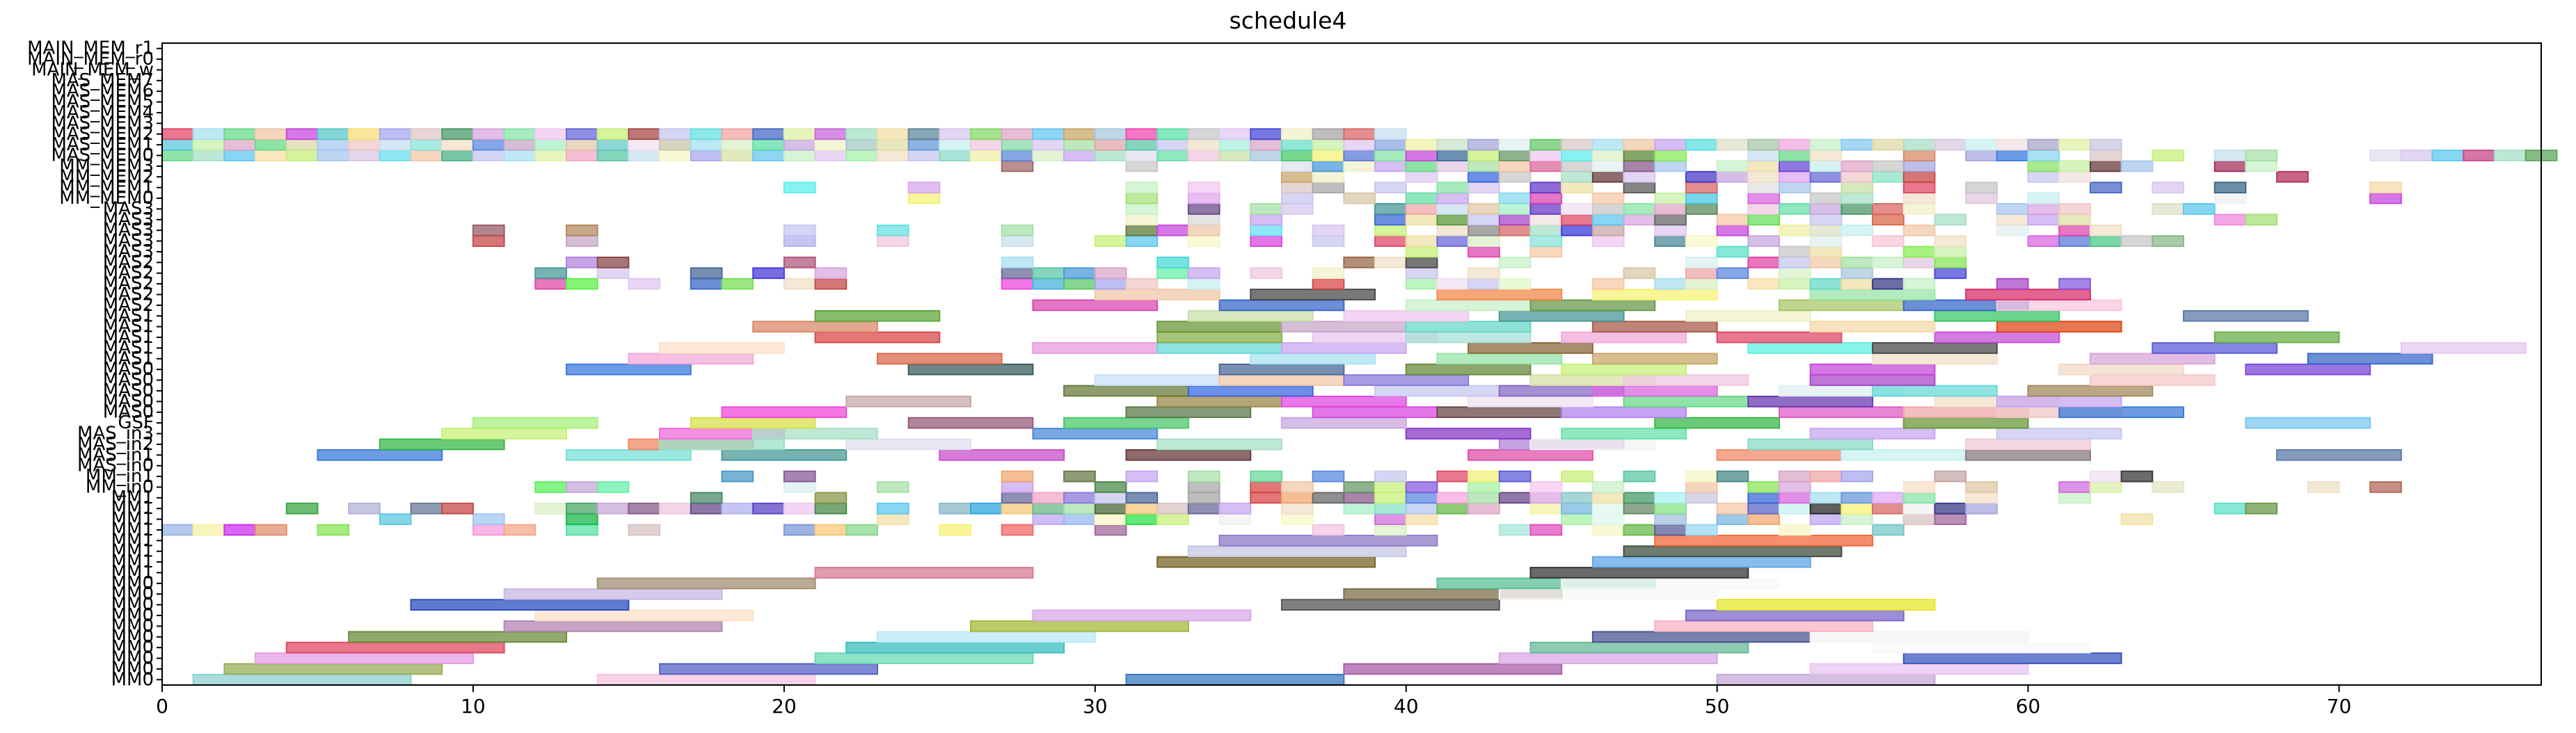 The height and width of the screenshot is (733, 2576). I want to click on y-tick-label: MM_MEM0, so click(106, 198).